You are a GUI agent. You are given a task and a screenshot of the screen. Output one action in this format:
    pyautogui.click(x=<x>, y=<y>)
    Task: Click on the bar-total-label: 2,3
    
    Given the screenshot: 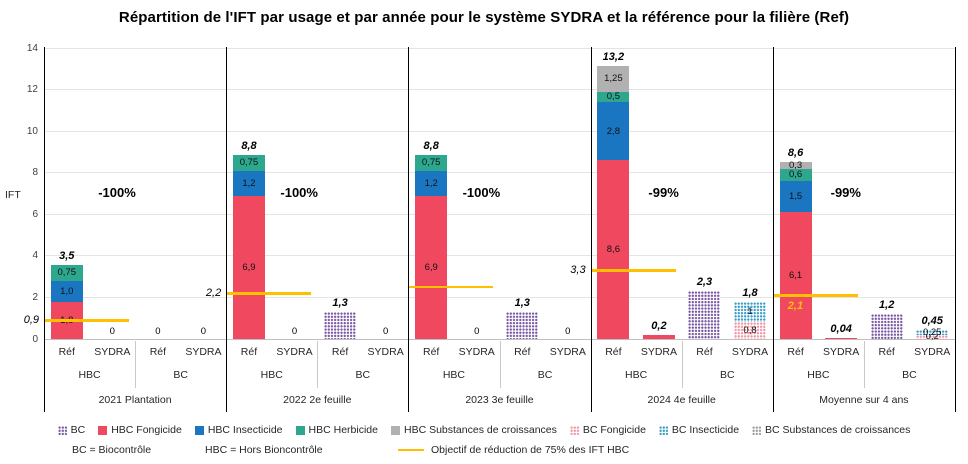 What is the action you would take?
    pyautogui.click(x=704, y=282)
    